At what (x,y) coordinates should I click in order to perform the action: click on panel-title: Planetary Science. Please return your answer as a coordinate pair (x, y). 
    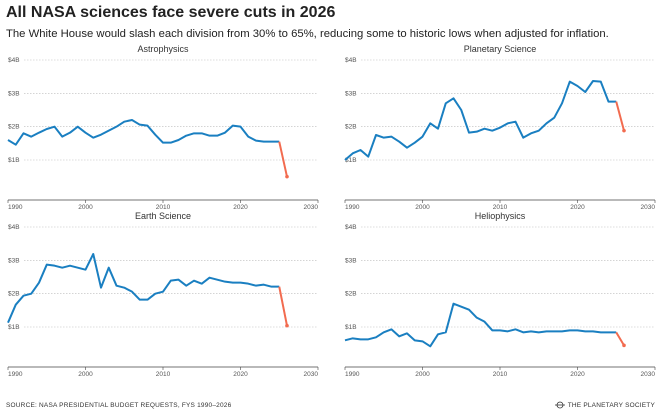
    Looking at the image, I should click on (500, 49).